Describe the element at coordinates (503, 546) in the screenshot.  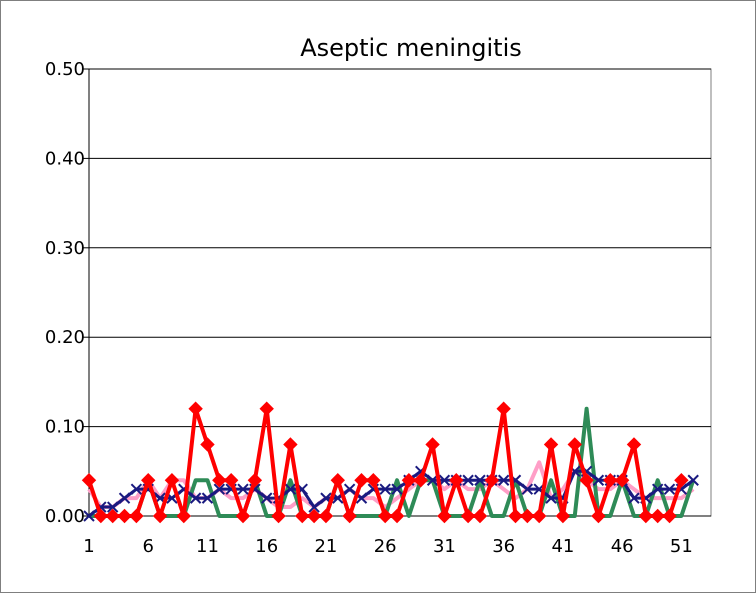
I see `x-tick-label: 36` at that location.